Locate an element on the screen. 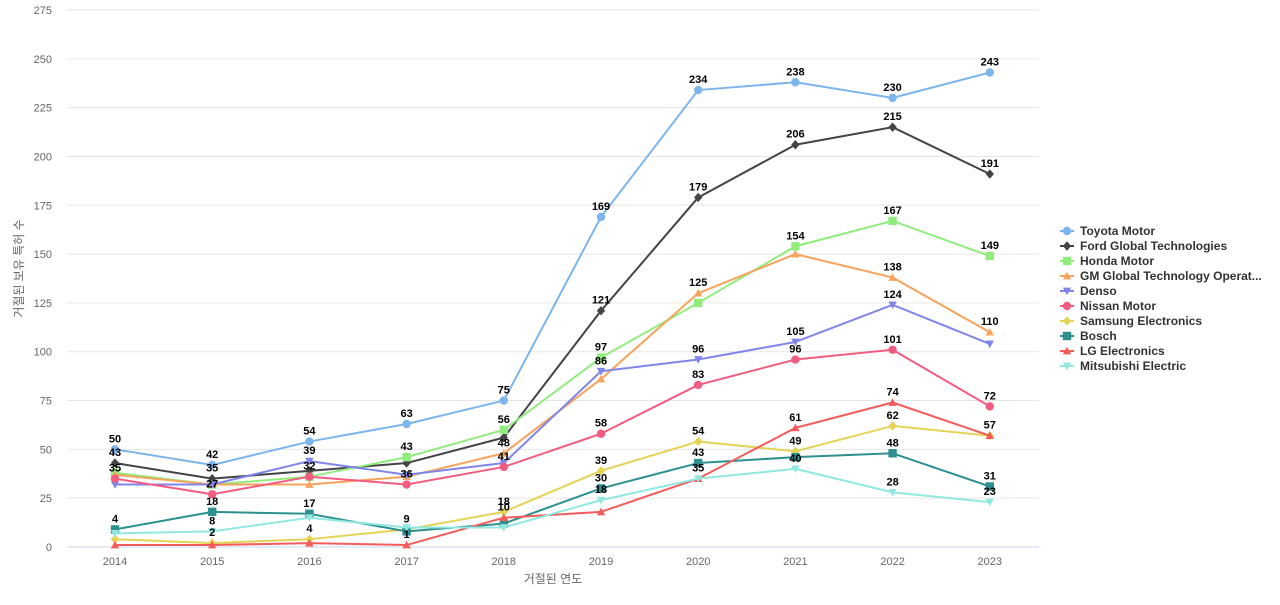  legend-item-toyota-motor: Toyota Motor is located at coordinates (1107, 231).